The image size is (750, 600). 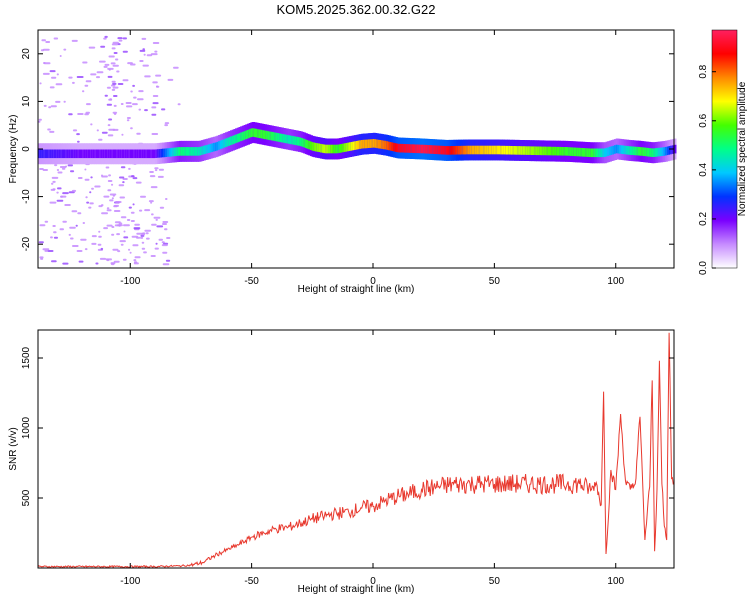 What do you see at coordinates (707, 169) in the screenshot?
I see `colorbar-ticks: 0.0 0.2 0.4 0.6 0.8` at bounding box center [707, 169].